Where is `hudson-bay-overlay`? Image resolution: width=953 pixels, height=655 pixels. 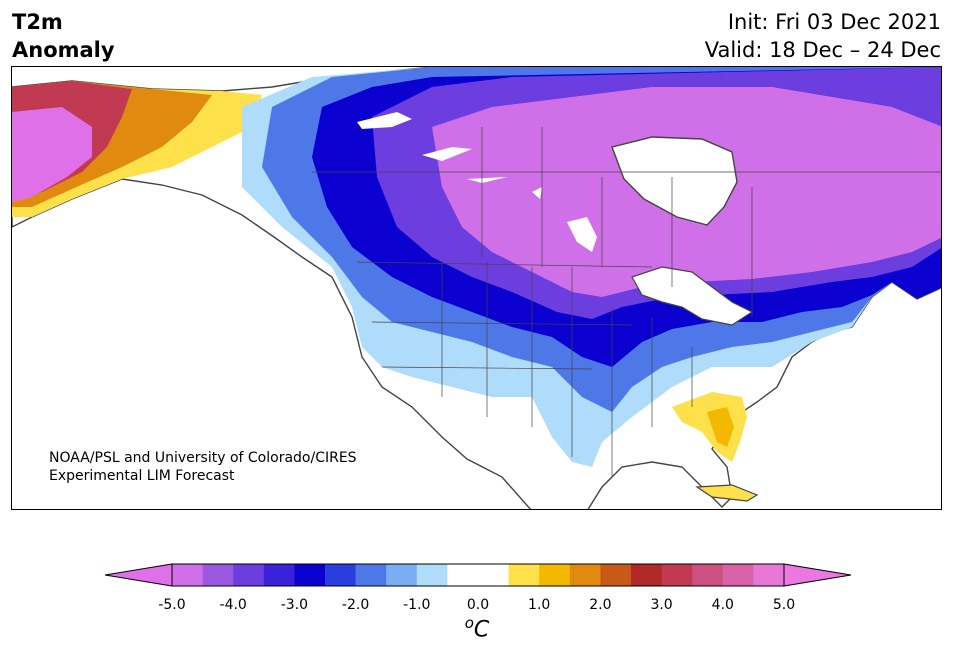 hudson-bay-overlay is located at coordinates (674, 181).